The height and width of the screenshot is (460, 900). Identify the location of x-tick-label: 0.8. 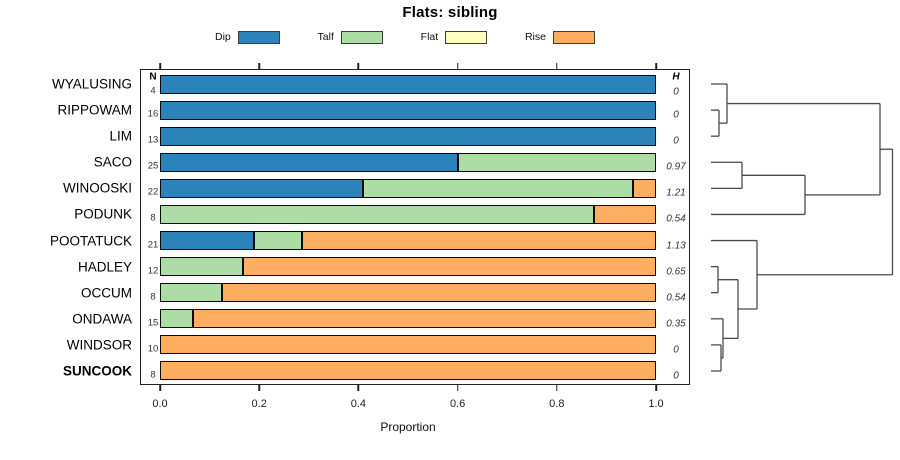
(557, 404).